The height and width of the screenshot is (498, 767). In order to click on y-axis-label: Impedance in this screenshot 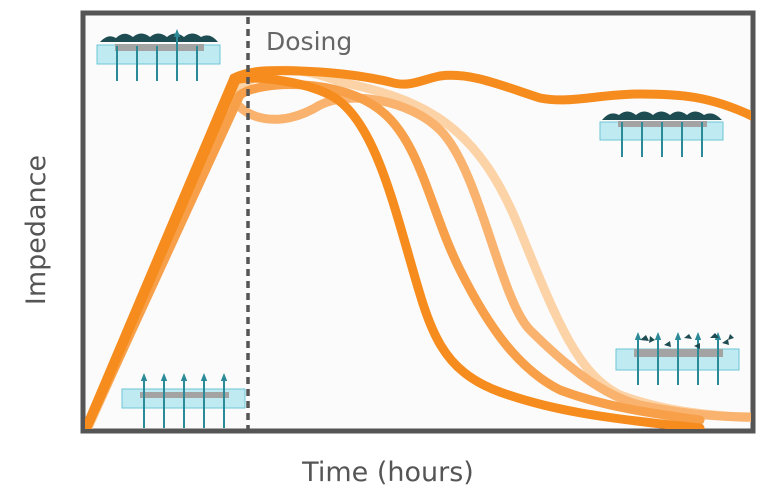, I will do `click(36, 230)`.